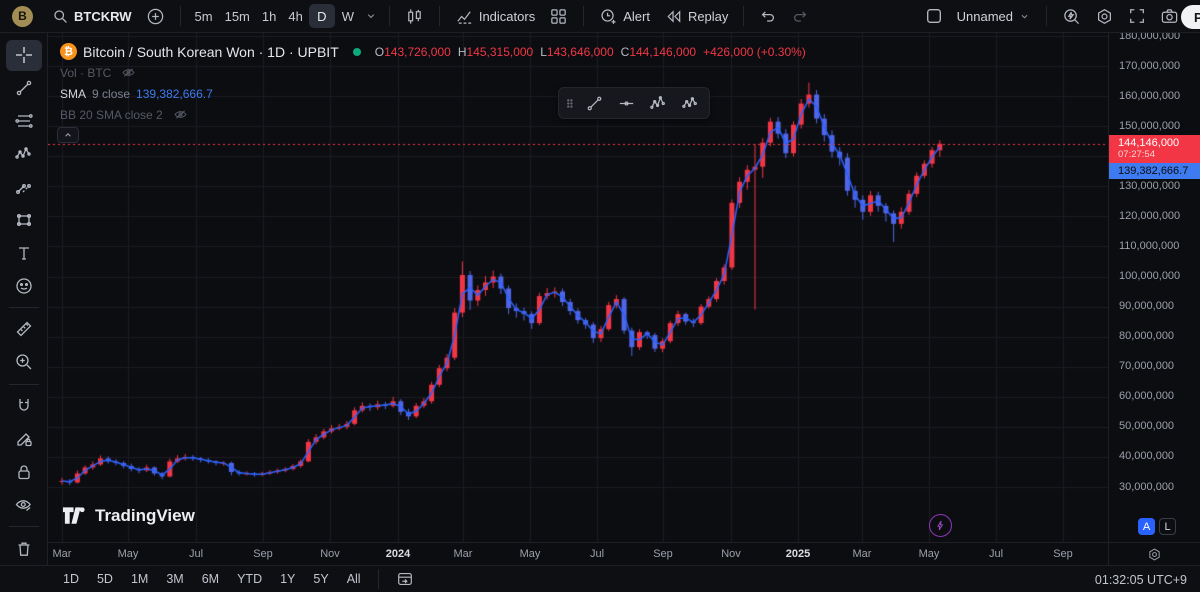 The width and height of the screenshot is (1200, 592). I want to click on lock-all-icon, so click(24, 471).